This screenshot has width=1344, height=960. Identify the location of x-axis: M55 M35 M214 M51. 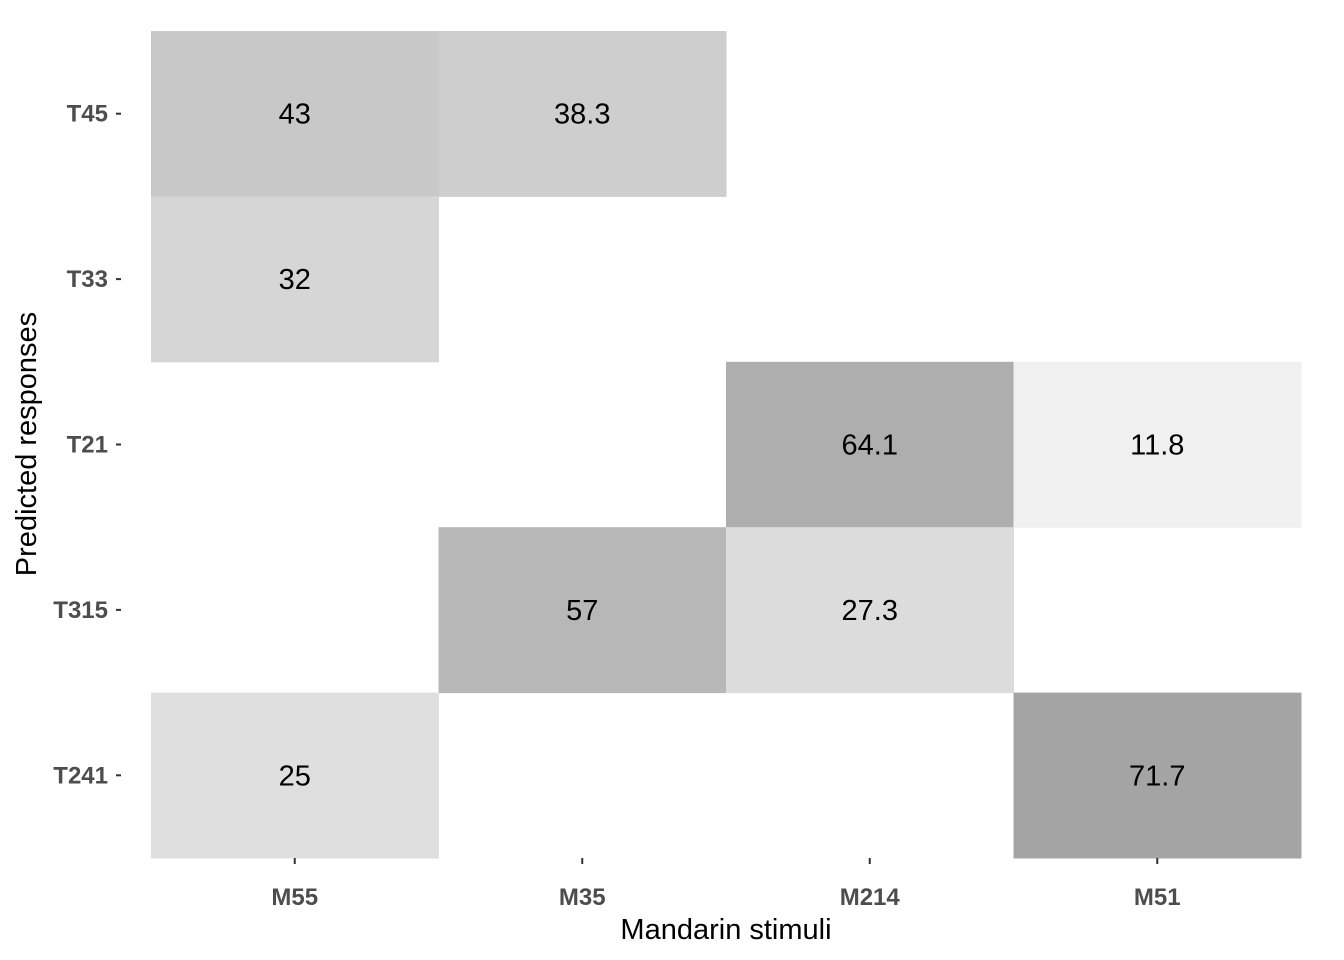
(726, 884).